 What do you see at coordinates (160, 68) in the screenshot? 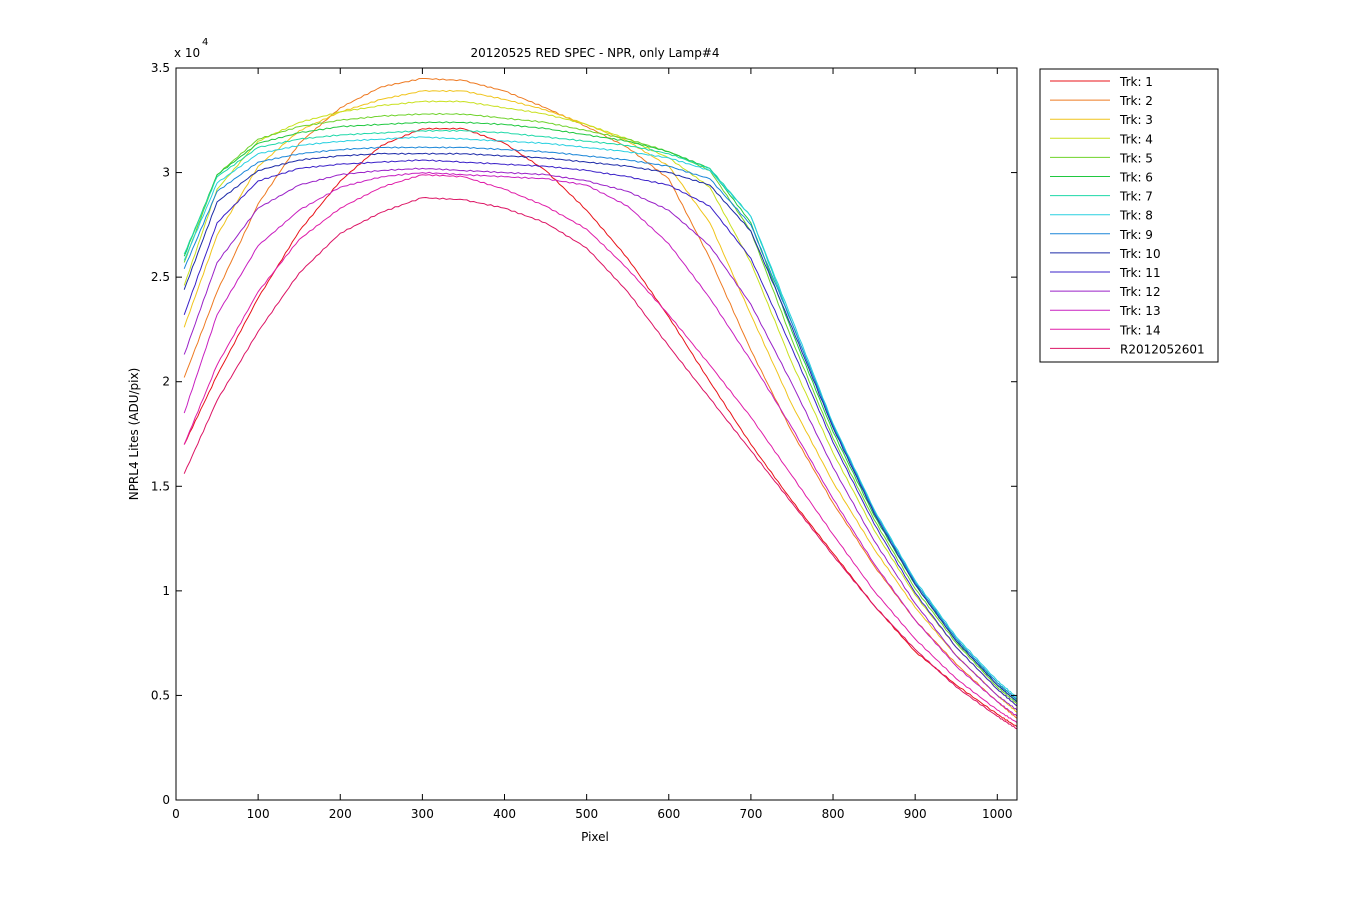
I see `y-tick-label: 3.5` at bounding box center [160, 68].